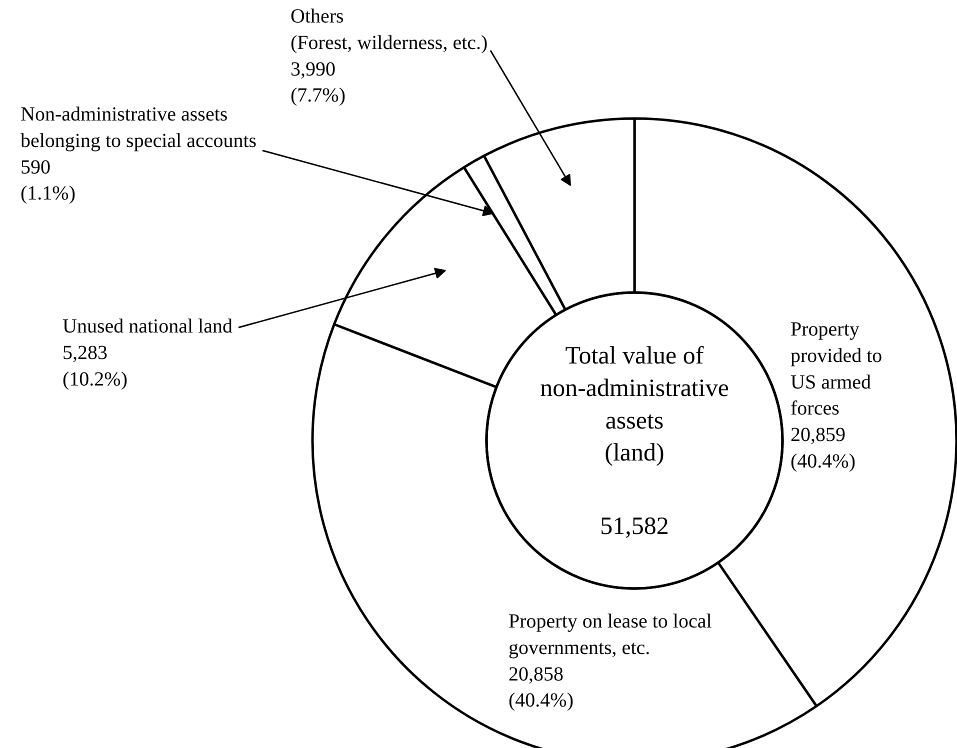 The height and width of the screenshot is (748, 957). Describe the element at coordinates (95, 366) in the screenshot. I see `data-label: 5,283 (10.2%)` at that location.